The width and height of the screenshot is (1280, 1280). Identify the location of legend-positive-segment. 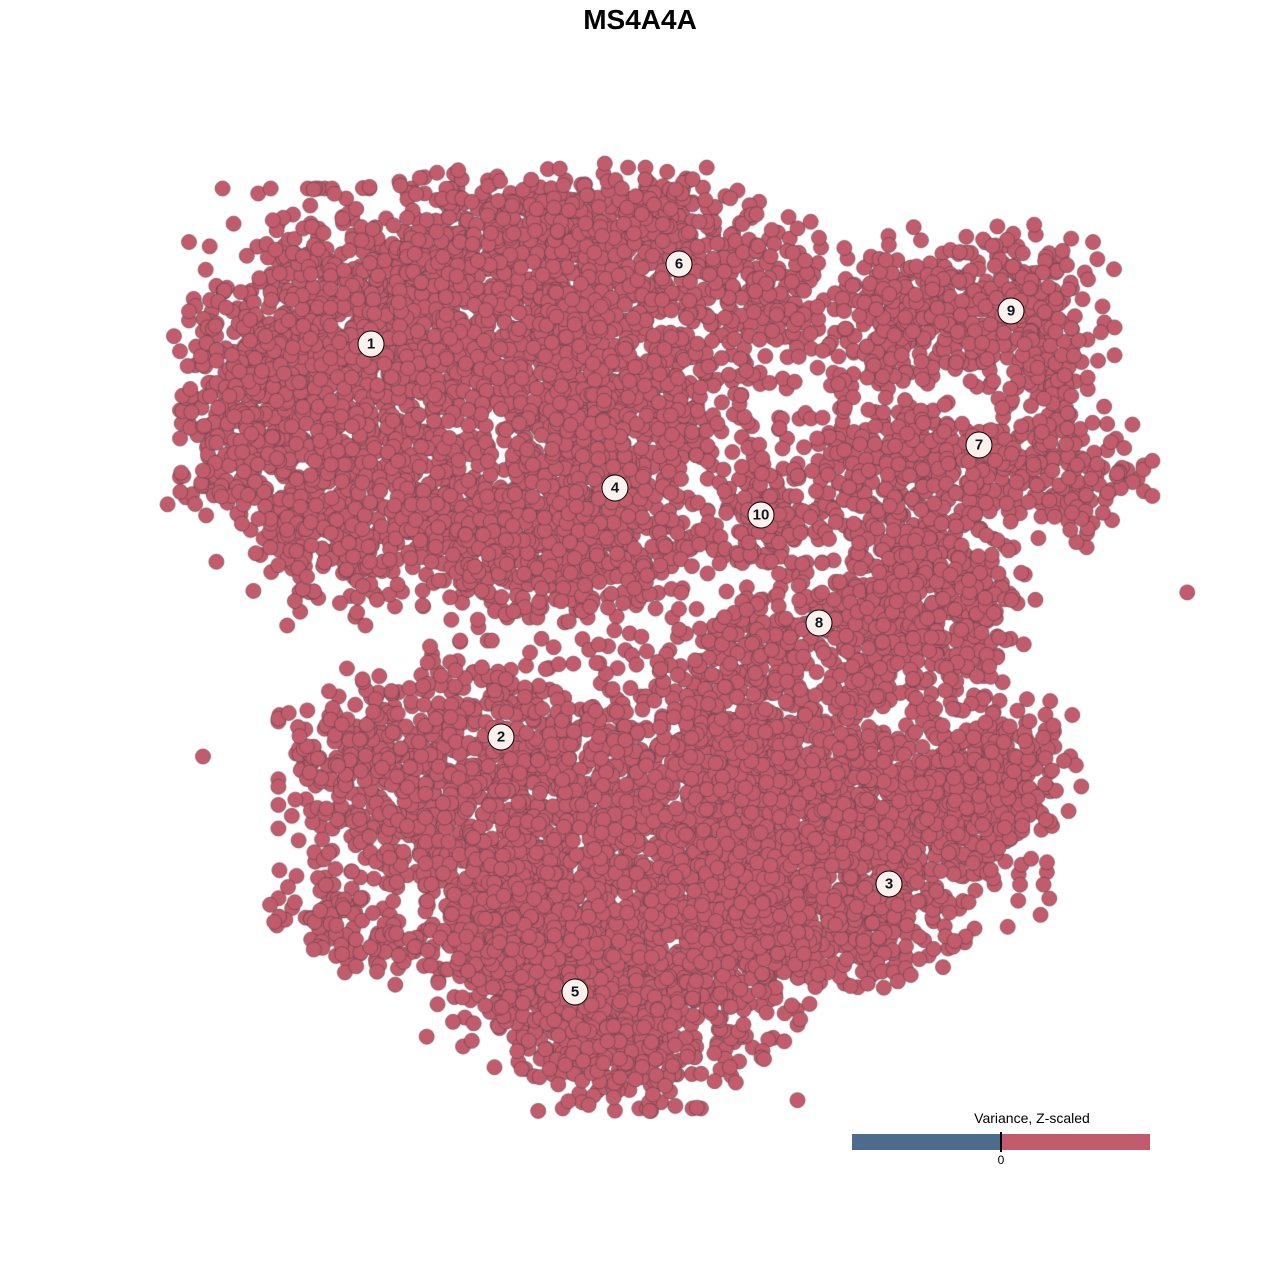
(1075, 1142).